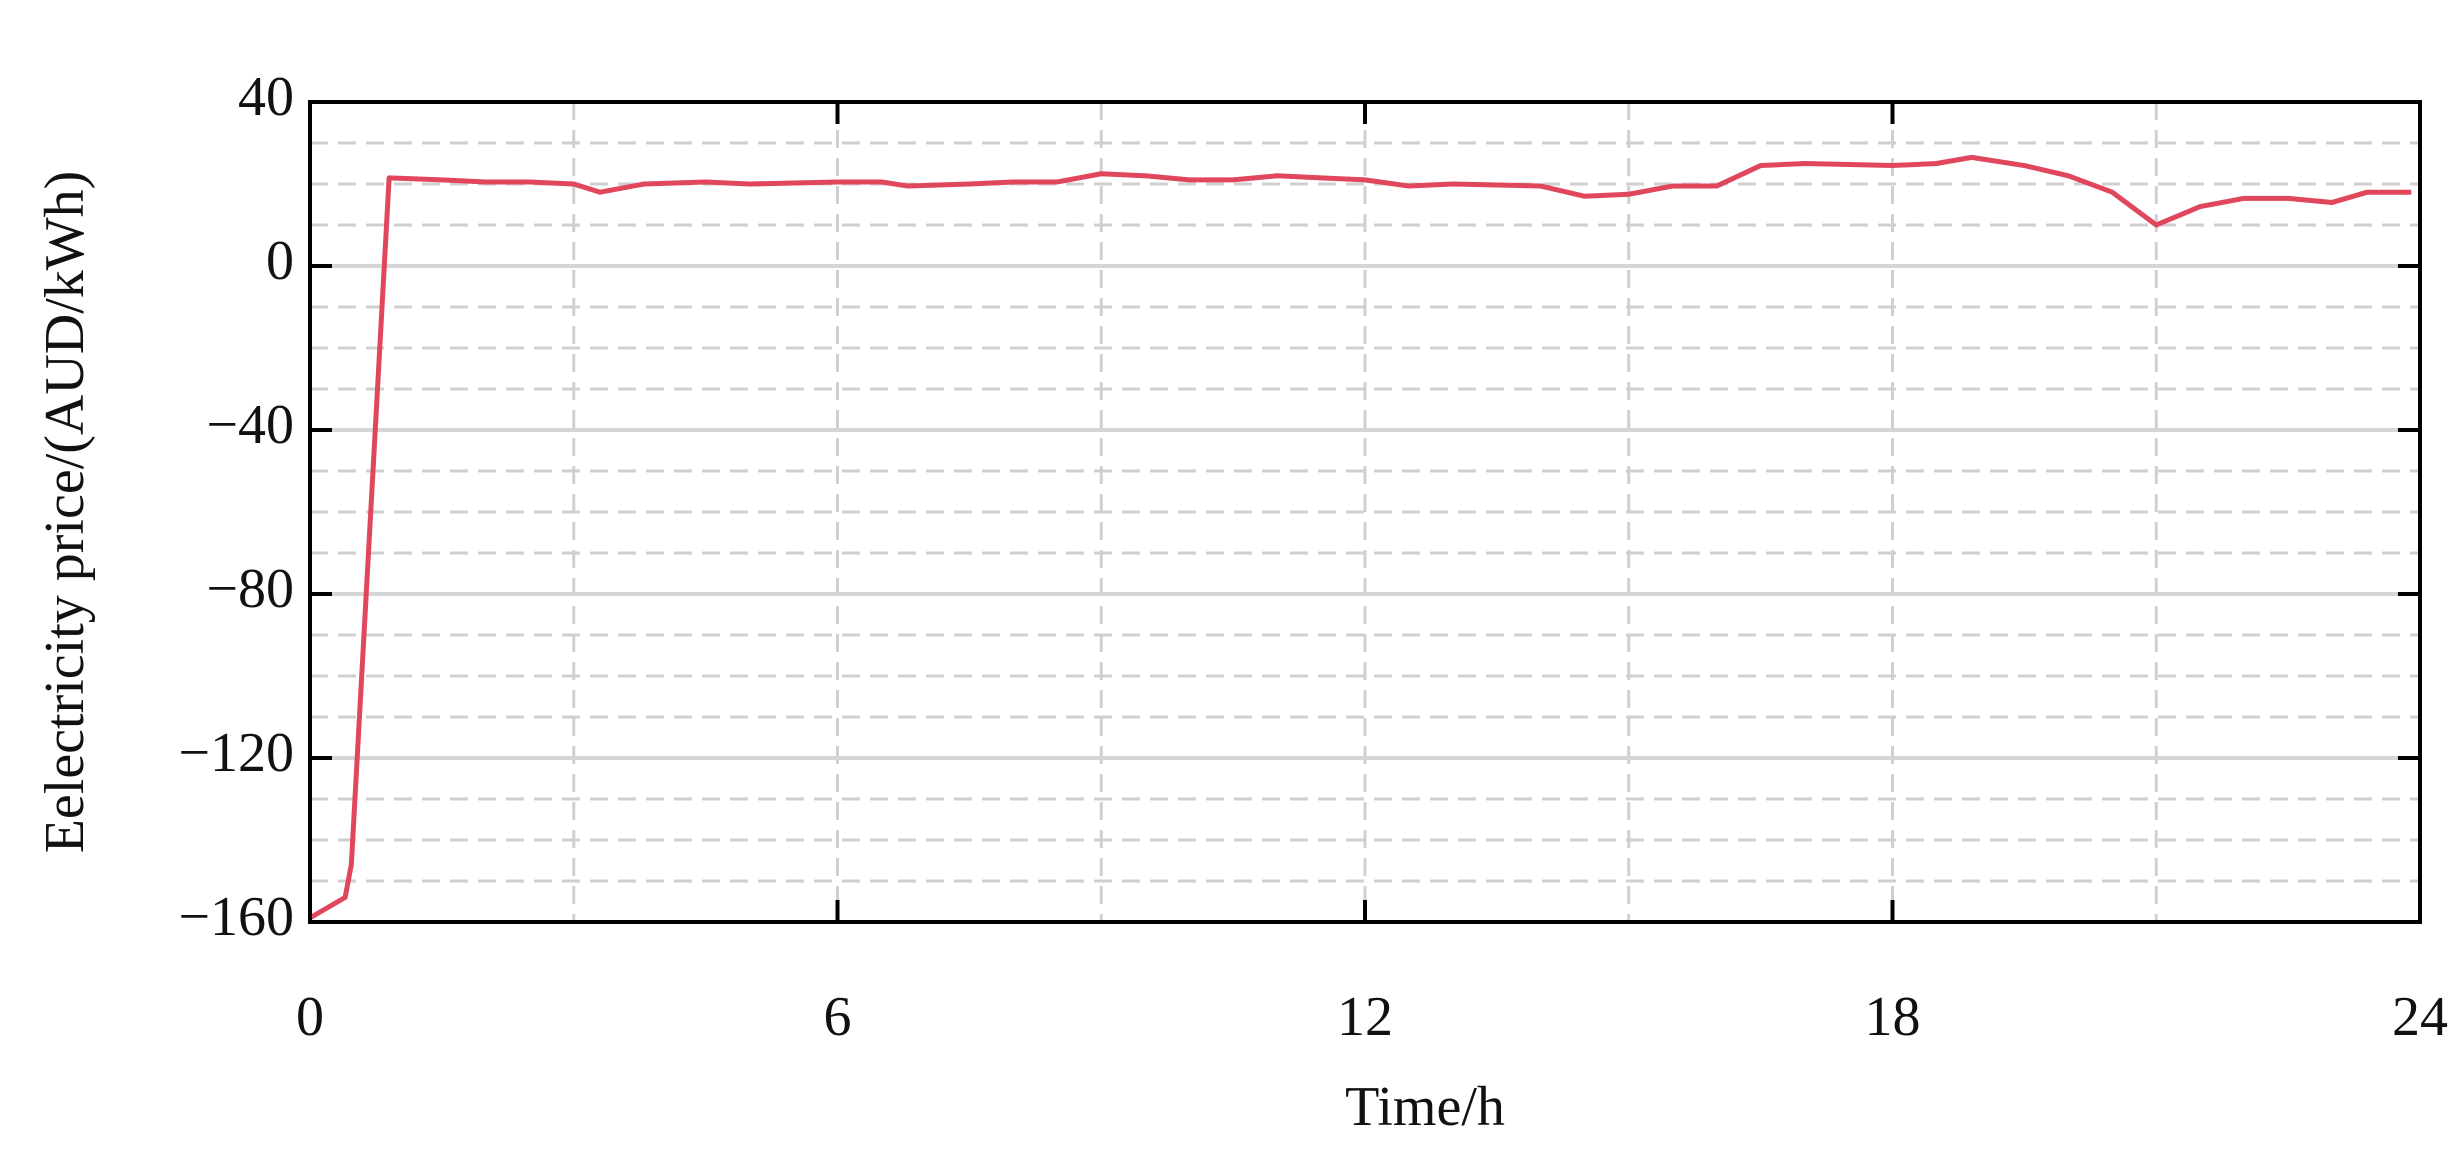  I want to click on x-axis-title: Time/h, so click(1425, 1107).